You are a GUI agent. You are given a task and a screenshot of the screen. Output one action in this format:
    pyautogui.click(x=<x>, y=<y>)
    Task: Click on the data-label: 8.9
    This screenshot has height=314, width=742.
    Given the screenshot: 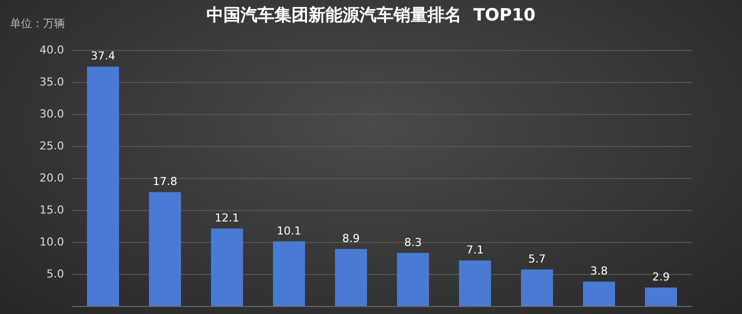 What is the action you would take?
    pyautogui.click(x=351, y=239)
    